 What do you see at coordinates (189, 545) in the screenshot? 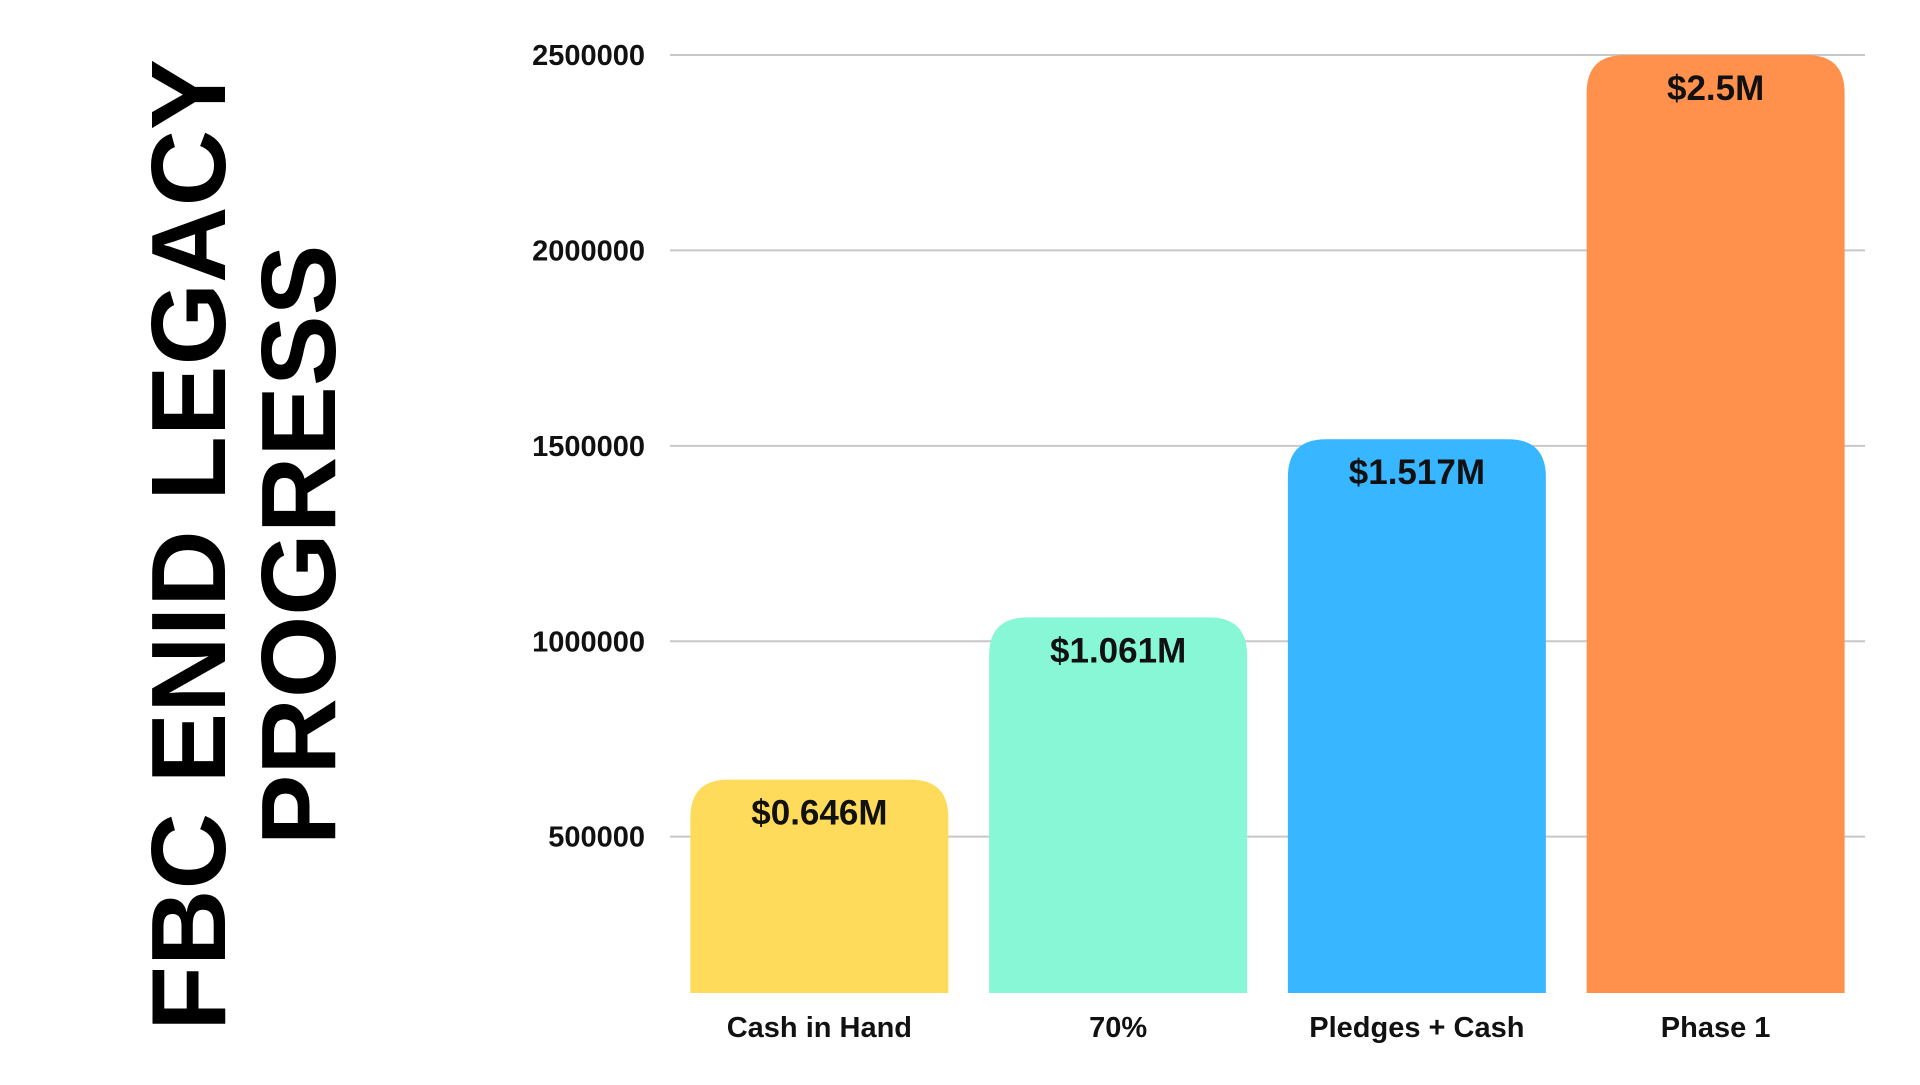
I see `chart-title-line-1: FBC ENID LEGACY` at bounding box center [189, 545].